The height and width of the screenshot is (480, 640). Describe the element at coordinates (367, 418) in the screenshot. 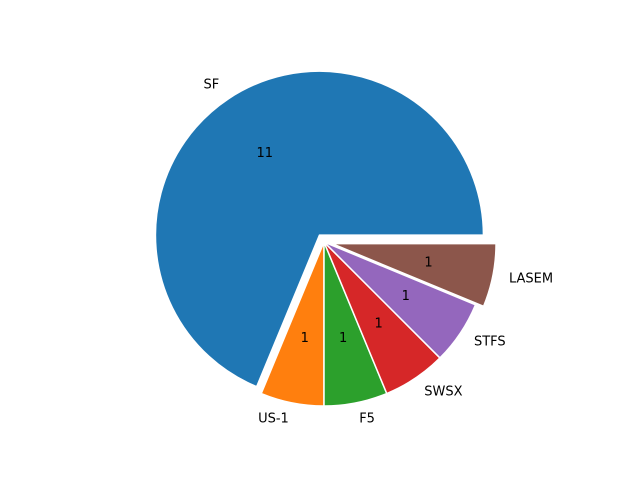

I see `slice-label-f5: F5` at that location.